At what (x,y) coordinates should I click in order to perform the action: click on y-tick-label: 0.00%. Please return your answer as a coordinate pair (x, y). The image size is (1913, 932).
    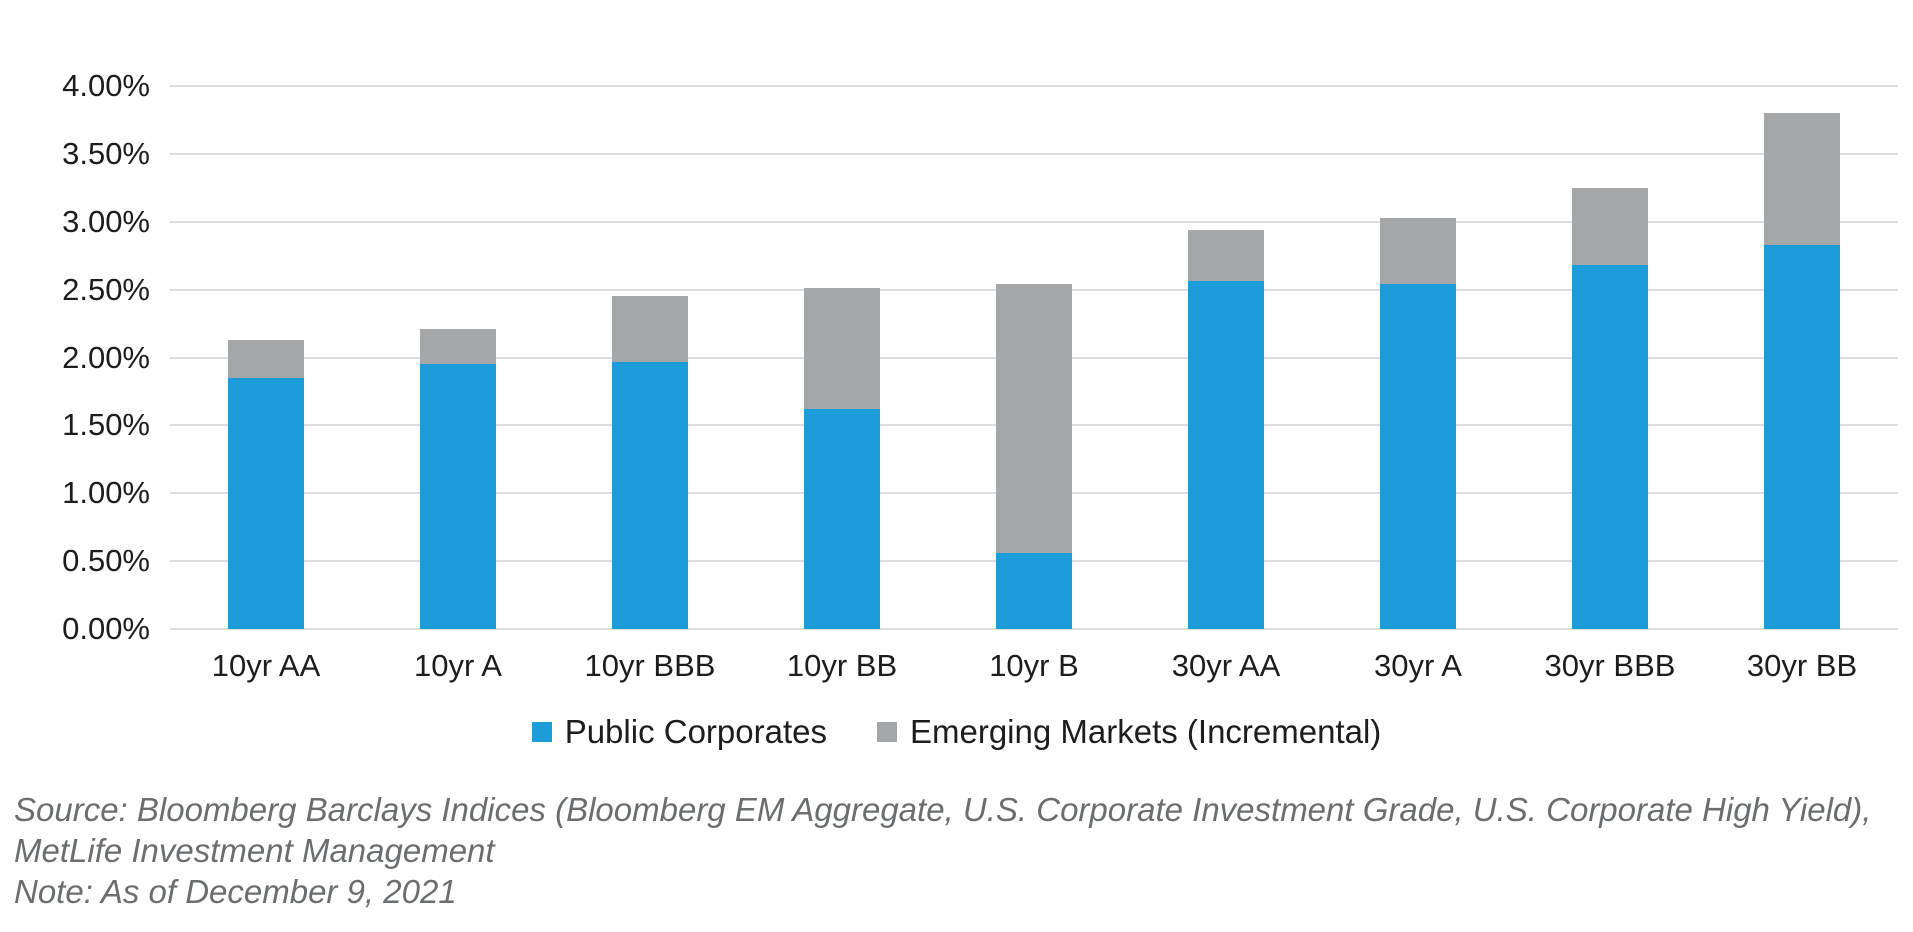
    Looking at the image, I should click on (106, 628).